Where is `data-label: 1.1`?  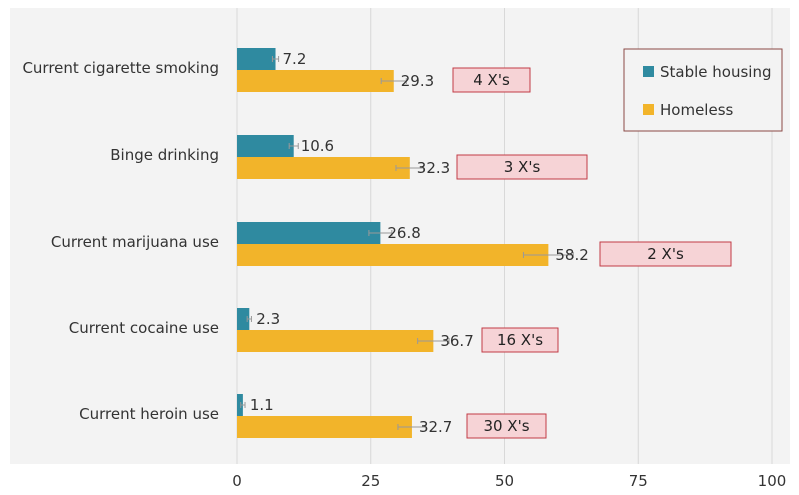
data-label: 1.1 is located at coordinates (262, 405).